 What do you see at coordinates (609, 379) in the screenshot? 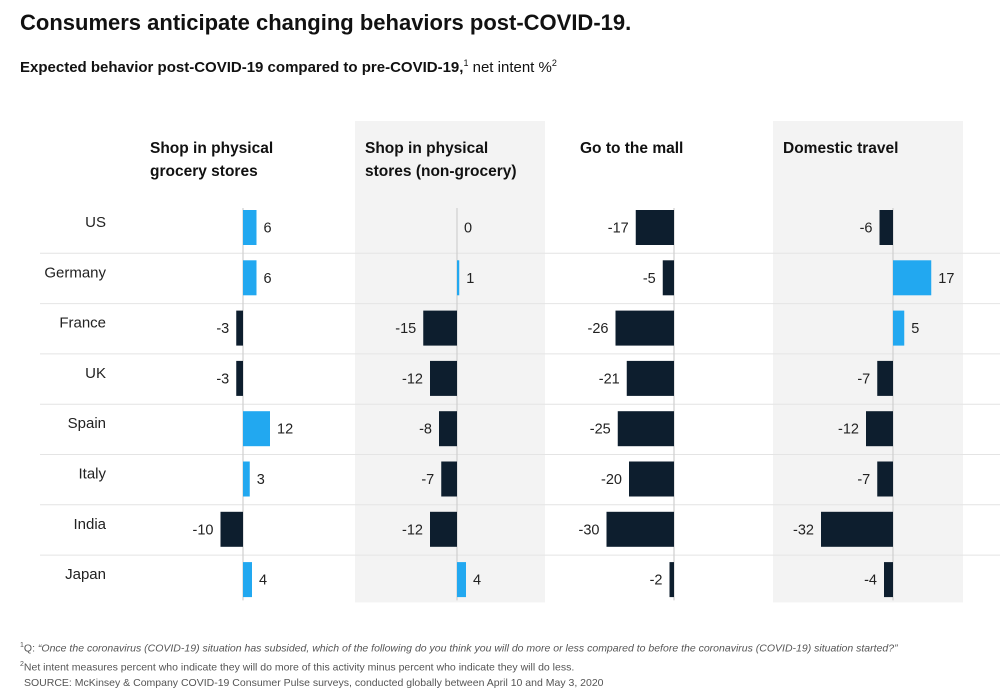
I see `data-label: -21` at bounding box center [609, 379].